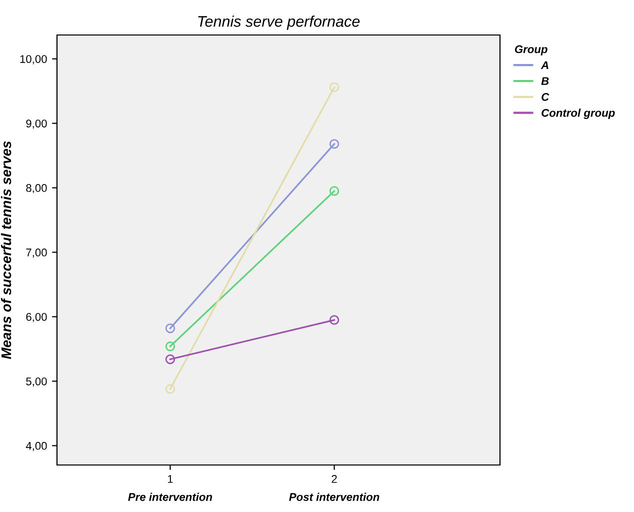 This screenshot has height=512, width=634. I want to click on y-tick-label: 7,00, so click(36, 253).